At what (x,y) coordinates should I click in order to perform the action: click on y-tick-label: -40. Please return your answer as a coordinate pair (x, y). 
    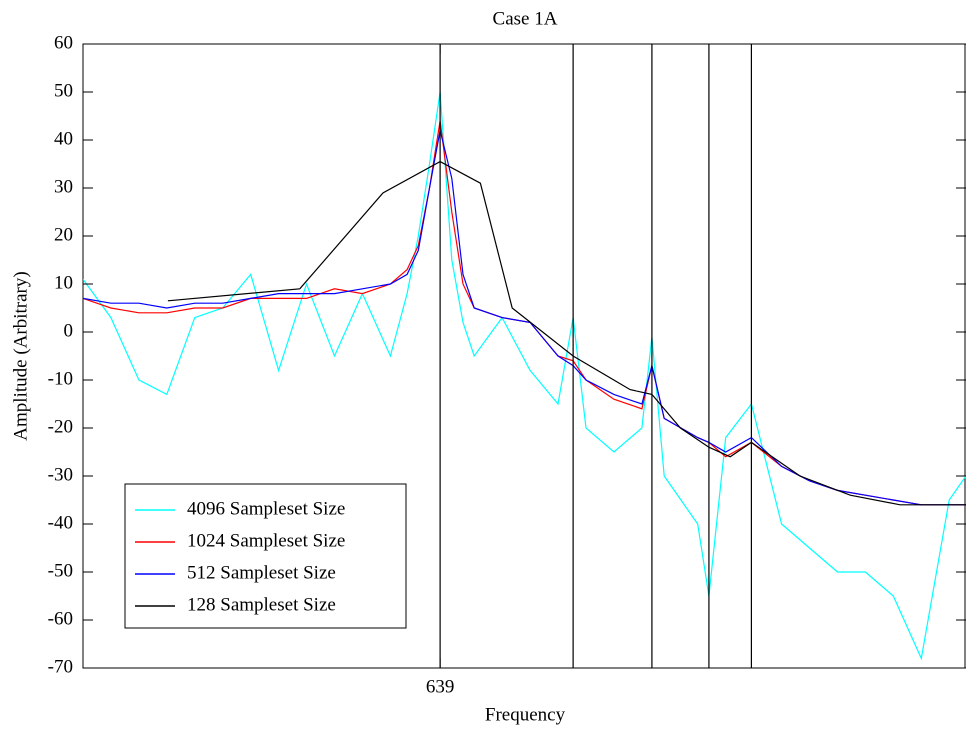
    Looking at the image, I should click on (60, 522).